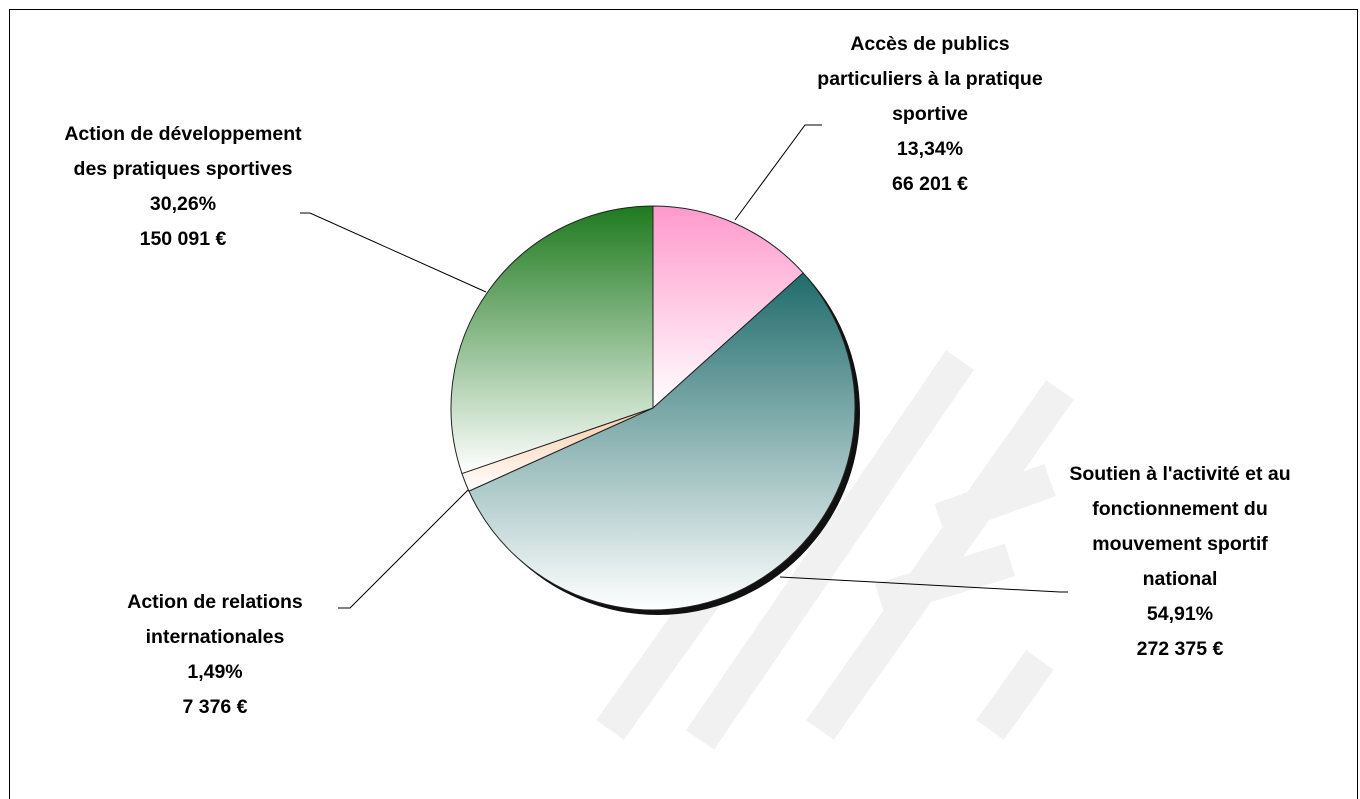 The height and width of the screenshot is (799, 1360). Describe the element at coordinates (183, 239) in the screenshot. I see `amount-label: 150 091 €` at that location.